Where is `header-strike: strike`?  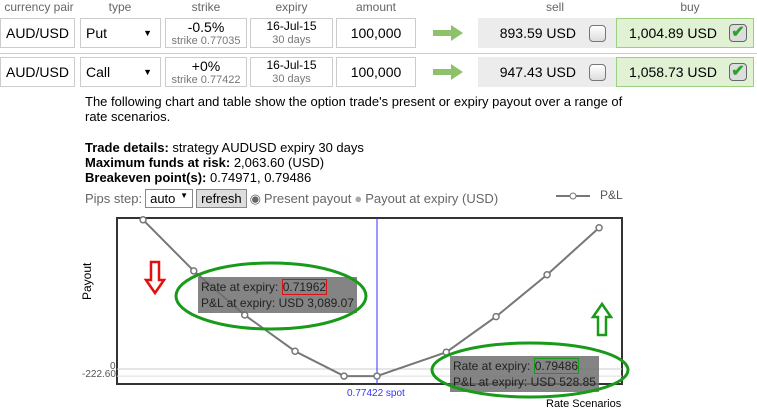
header-strike: strike is located at coordinates (206, 7).